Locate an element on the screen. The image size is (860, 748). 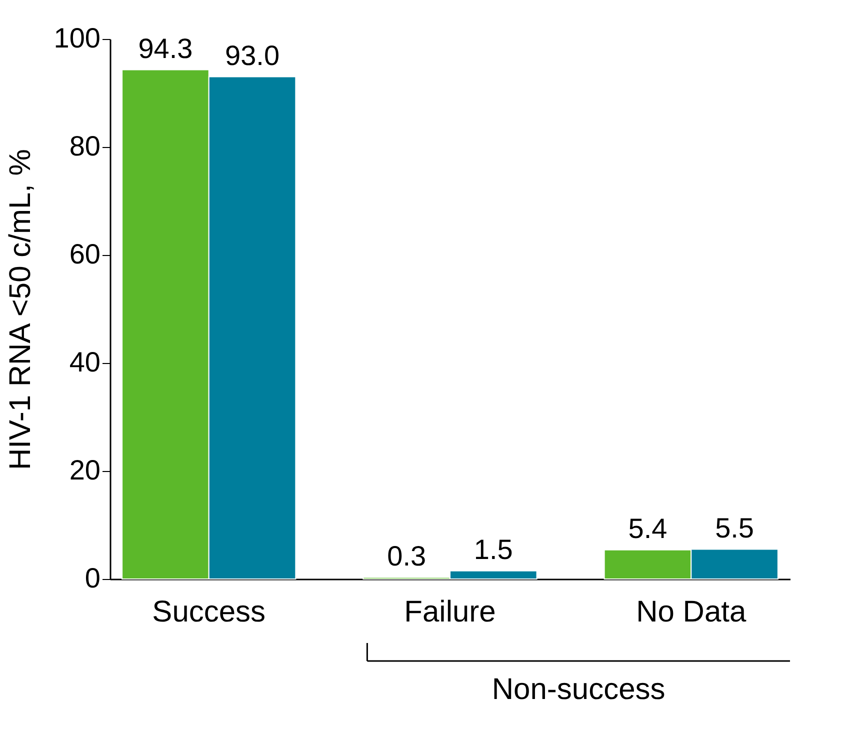
x-tick-label: Failure is located at coordinates (450, 612).